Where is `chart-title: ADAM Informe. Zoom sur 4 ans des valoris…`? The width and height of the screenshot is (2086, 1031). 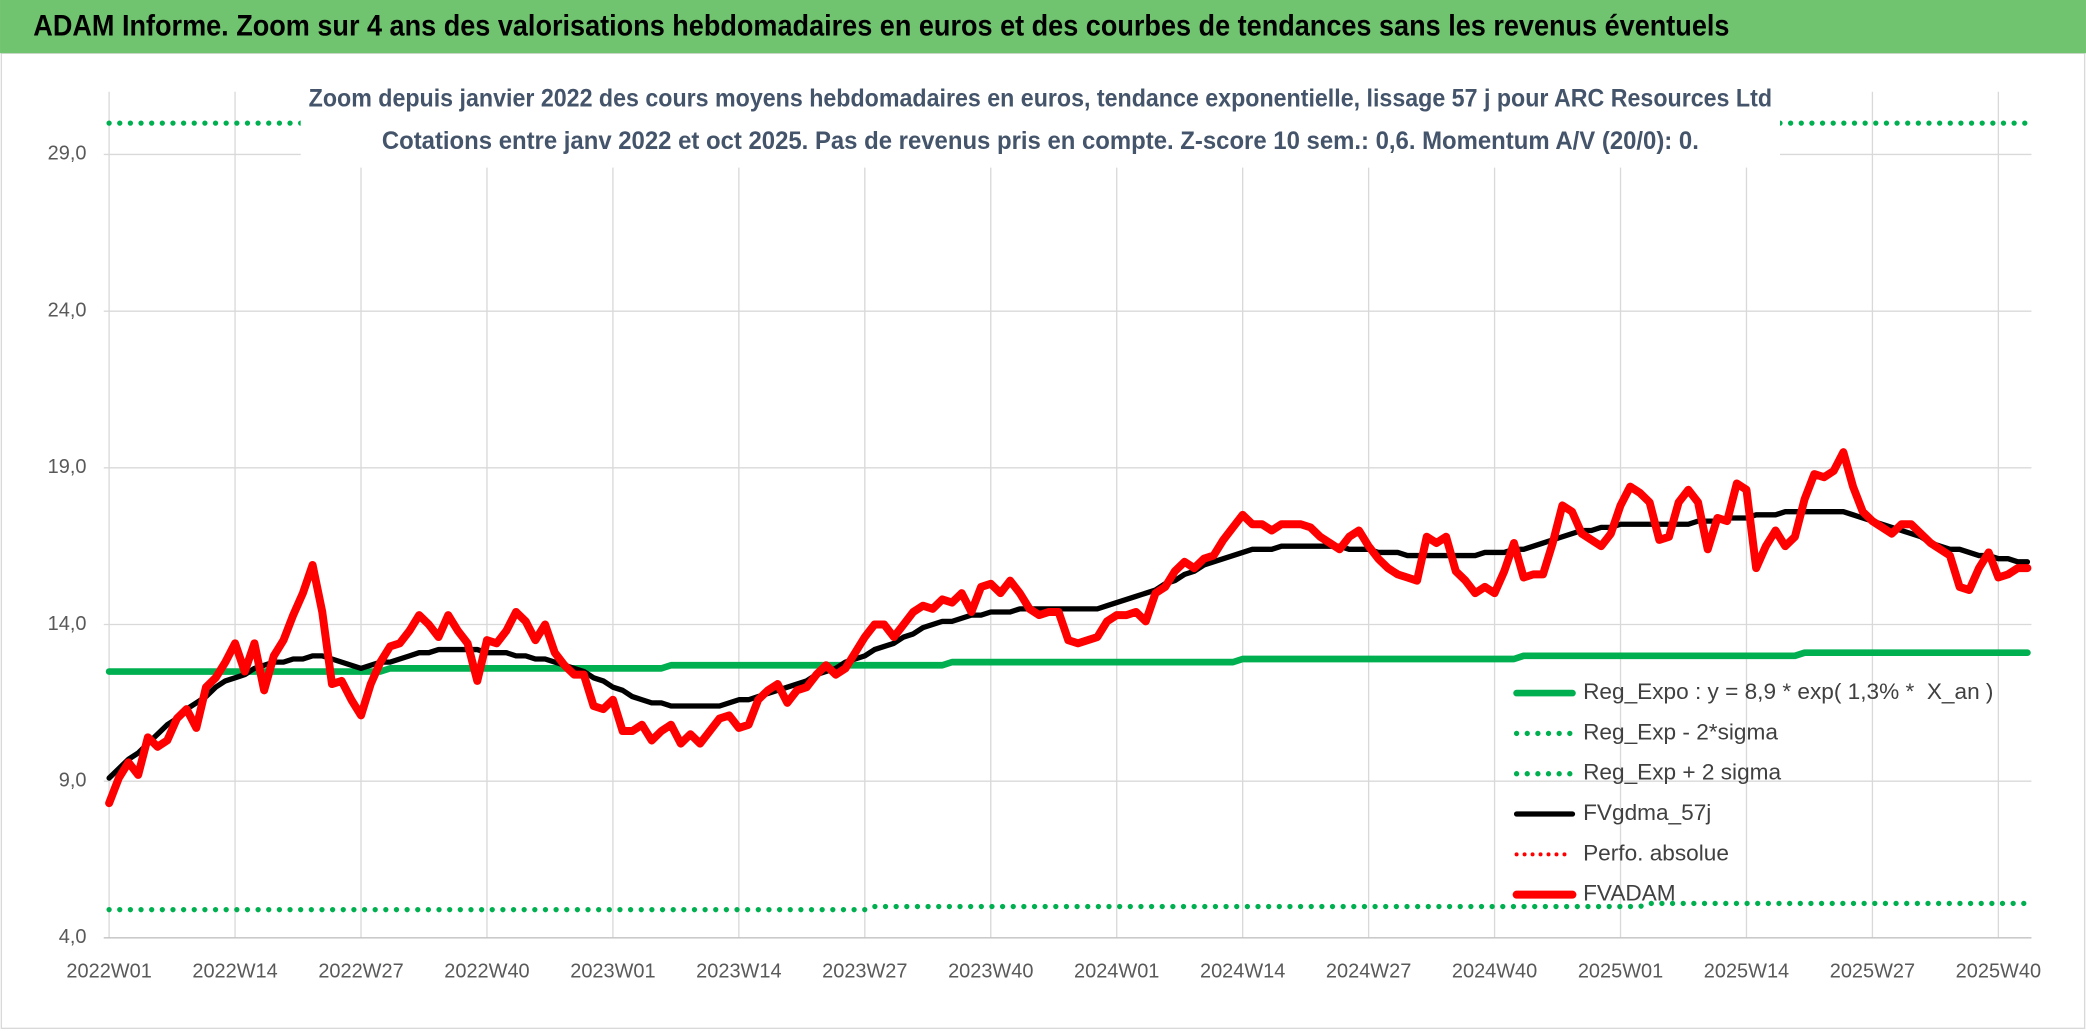 chart-title: ADAM Informe. Zoom sur 4 ans des valoris… is located at coordinates (881, 27).